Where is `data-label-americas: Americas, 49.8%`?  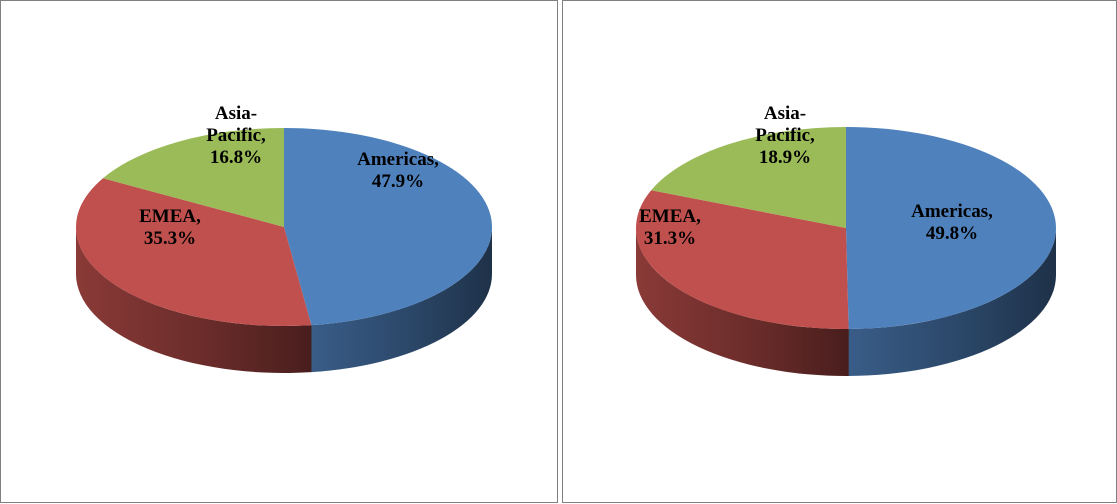
data-label-americas: Americas, 49.8% is located at coordinates (952, 222).